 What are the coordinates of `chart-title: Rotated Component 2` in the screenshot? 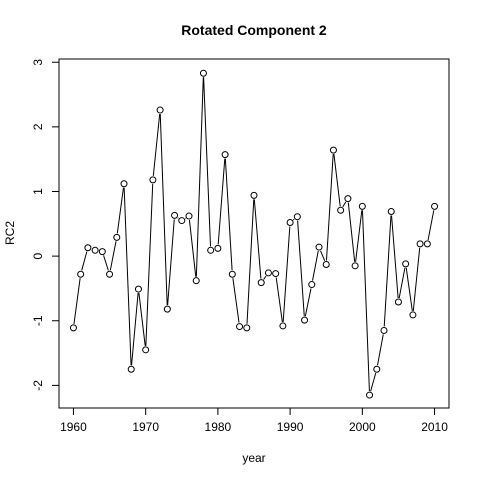 It's located at (254, 30).